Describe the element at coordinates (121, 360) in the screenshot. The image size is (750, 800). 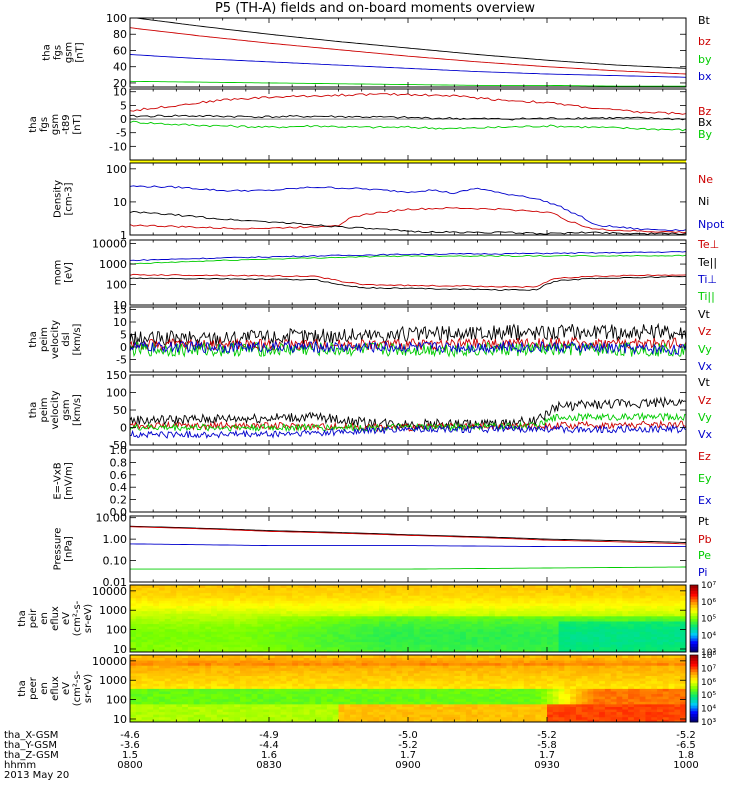
I see `y-tick-label: -5` at that location.